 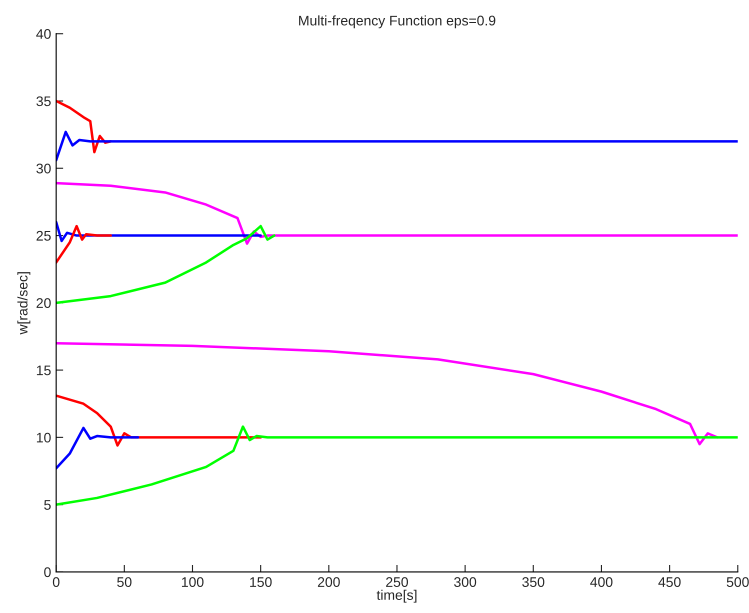 I want to click on y-tick-label: 25, so click(x=43, y=235).